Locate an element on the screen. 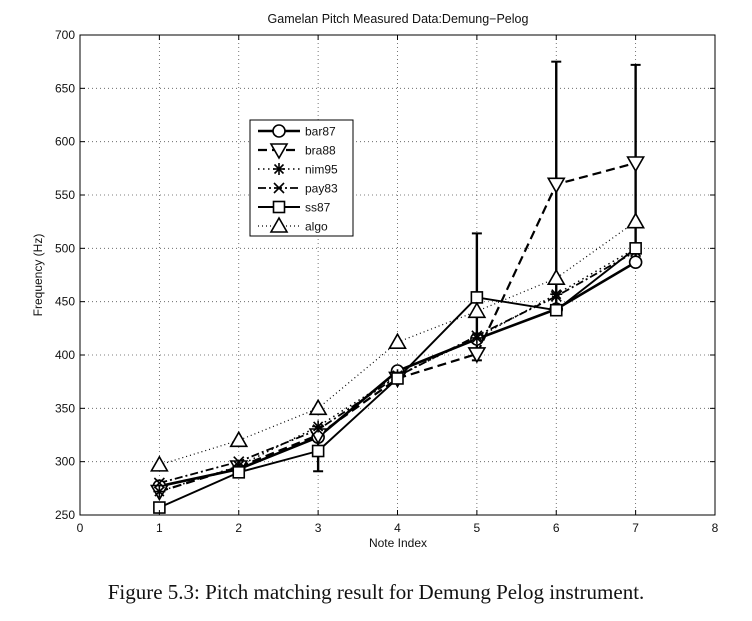 The image size is (752, 621). x-tick-label: 7 is located at coordinates (635, 528).